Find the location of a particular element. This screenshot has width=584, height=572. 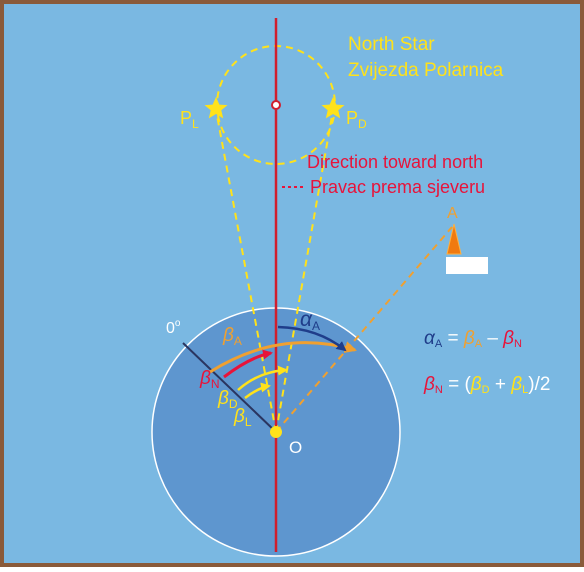

zero-reference-line is located at coordinates (229, 387).